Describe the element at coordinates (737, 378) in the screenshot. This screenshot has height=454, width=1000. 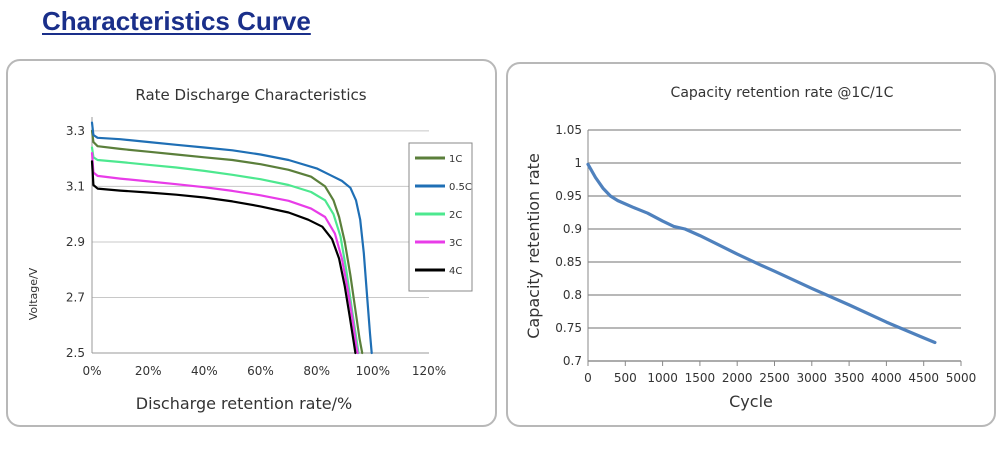
I see `x-tick-label: 2000` at that location.